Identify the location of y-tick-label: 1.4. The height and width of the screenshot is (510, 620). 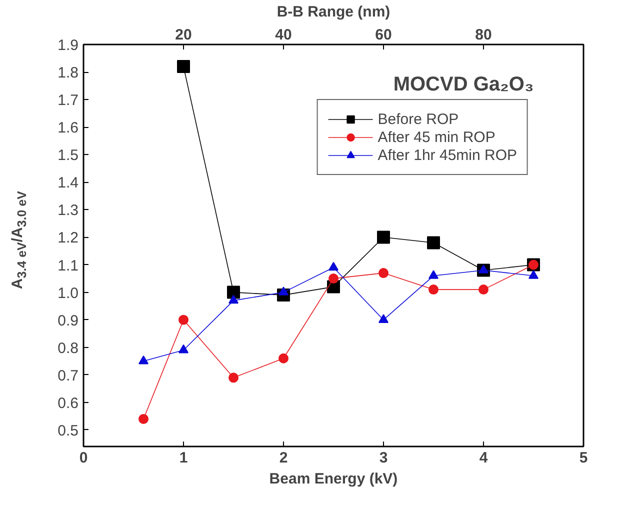
(68, 183).